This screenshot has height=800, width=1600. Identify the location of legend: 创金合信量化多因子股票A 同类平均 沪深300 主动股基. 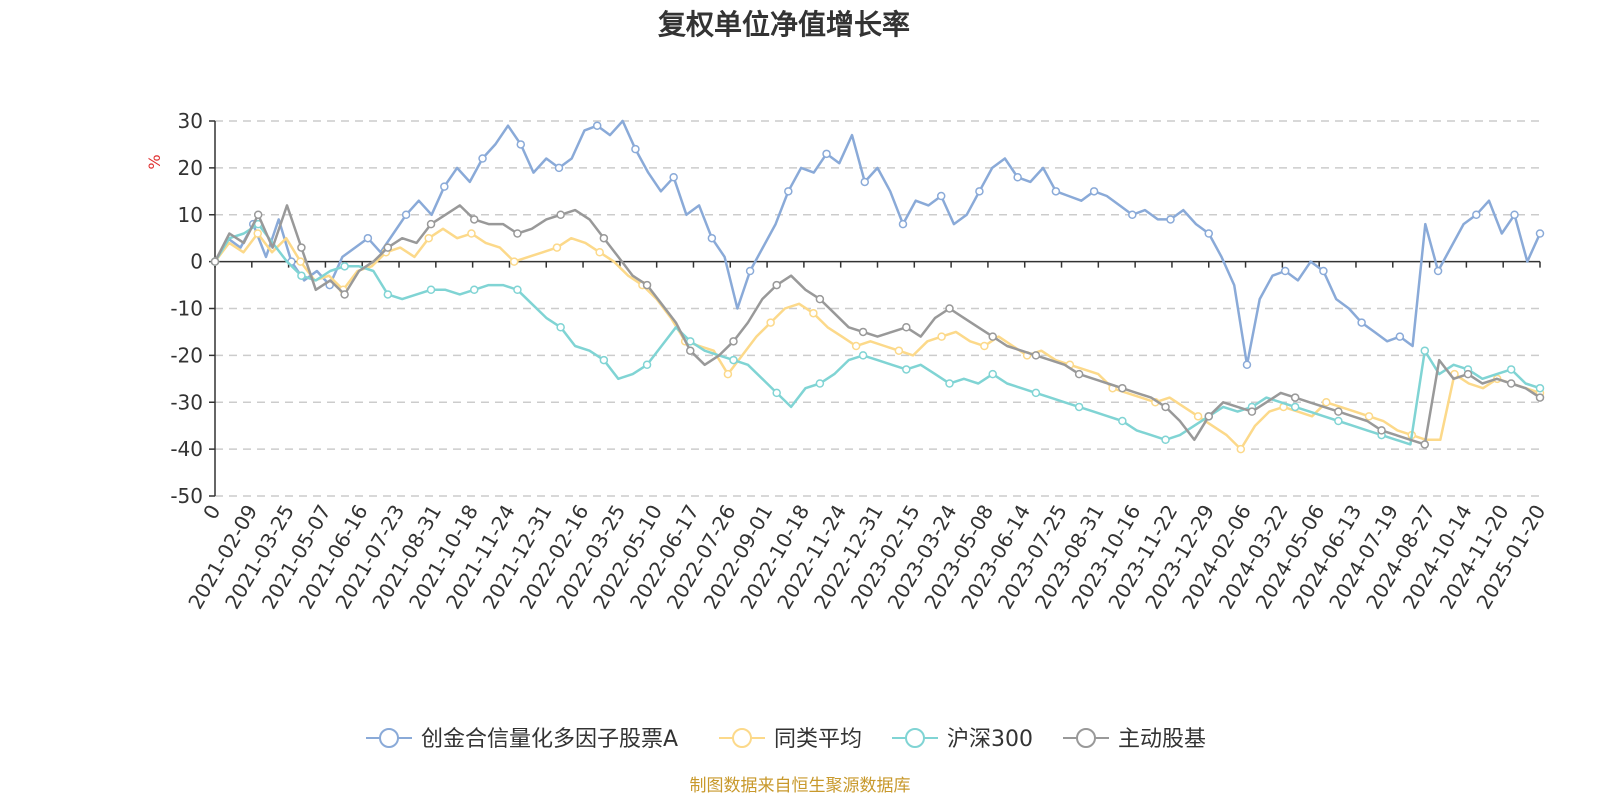
(786, 739).